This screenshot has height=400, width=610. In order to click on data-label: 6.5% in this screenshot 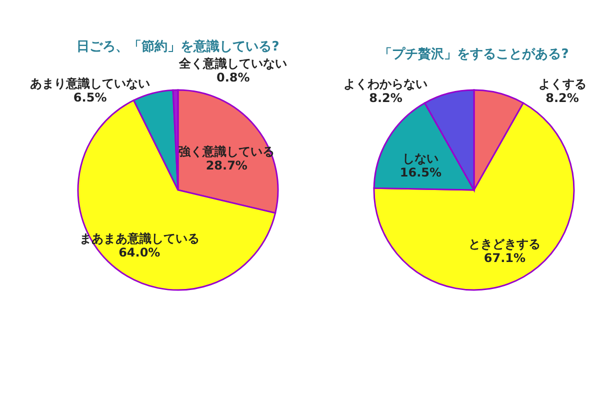, I will do `click(90, 97)`.